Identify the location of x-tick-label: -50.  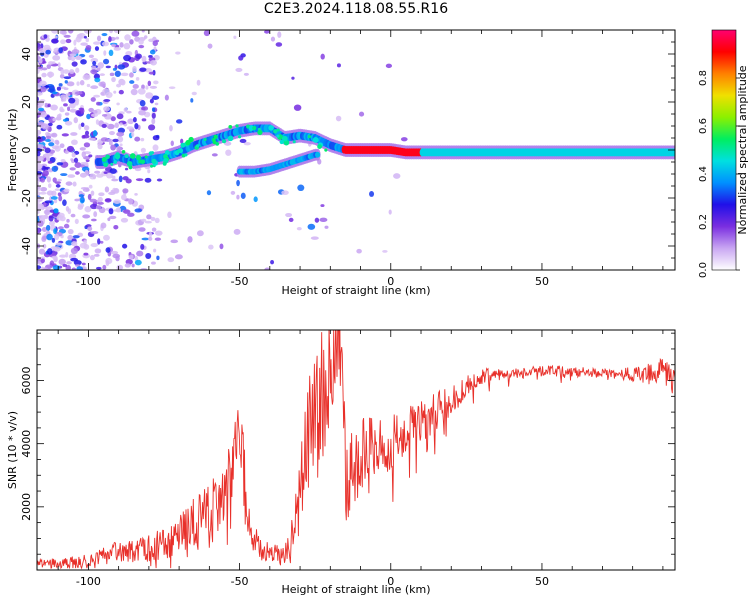
(240, 581).